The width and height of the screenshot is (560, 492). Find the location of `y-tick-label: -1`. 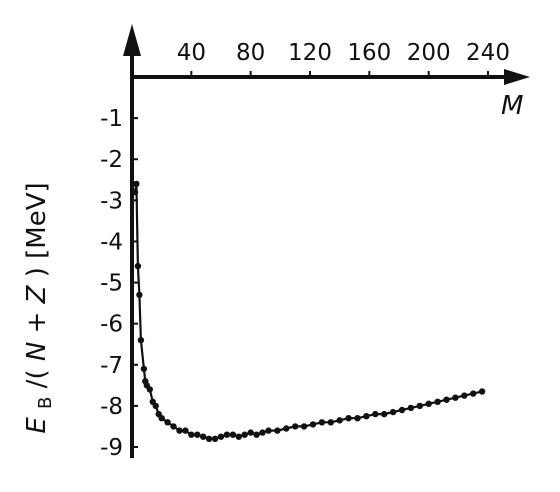

y-tick-label: -1 is located at coordinates (111, 119).